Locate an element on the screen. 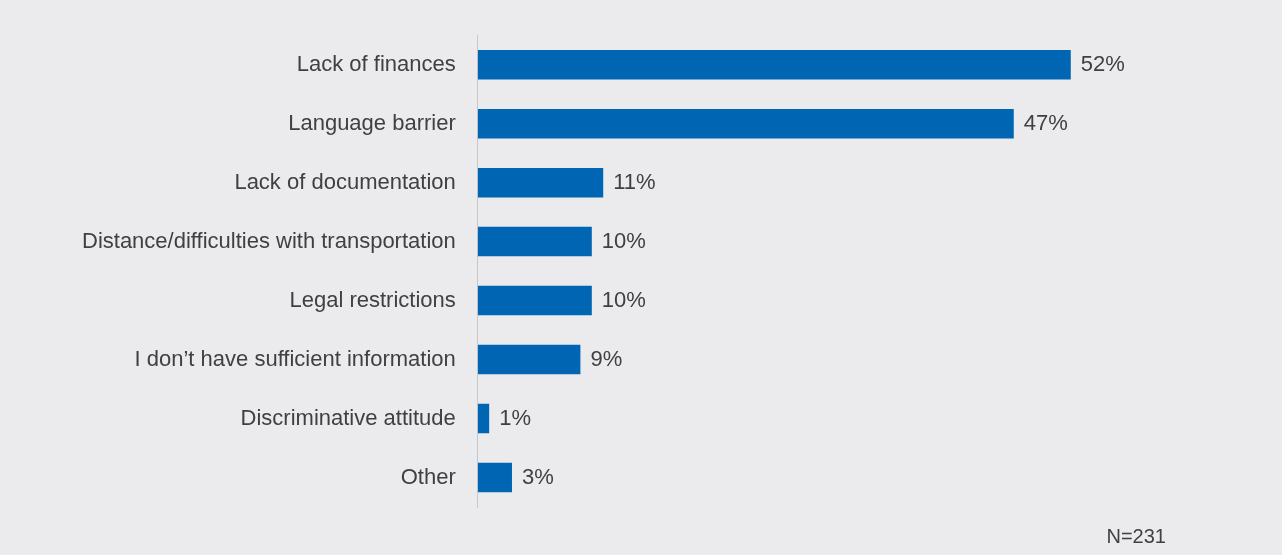  text: N=231 is located at coordinates (1136, 535).